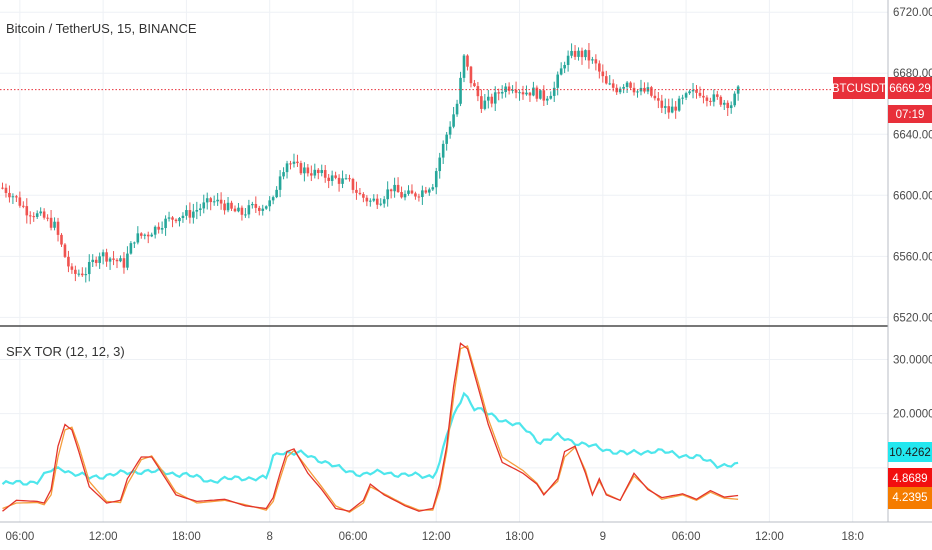 This screenshot has height=550, width=932. I want to click on bar-timer-tag, so click(910, 114).